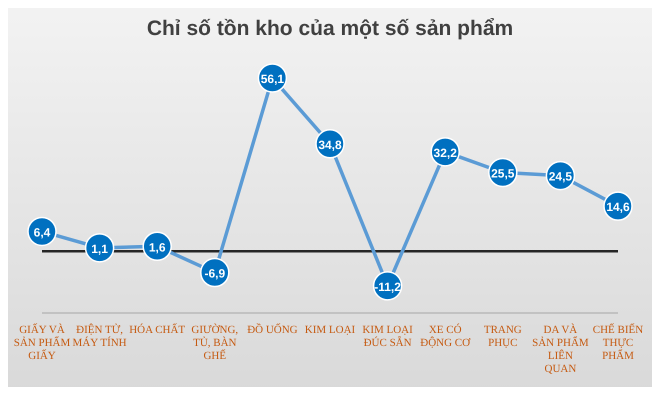 This screenshot has width=660, height=395. I want to click on data-label: 56,1, so click(272, 79).